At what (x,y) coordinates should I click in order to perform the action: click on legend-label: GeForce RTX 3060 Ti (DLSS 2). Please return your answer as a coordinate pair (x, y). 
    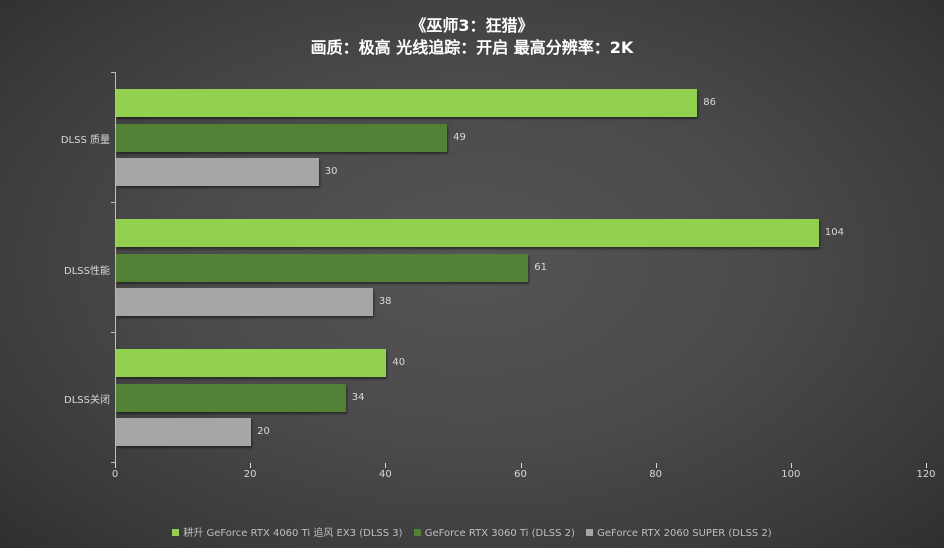
    Looking at the image, I should click on (499, 533).